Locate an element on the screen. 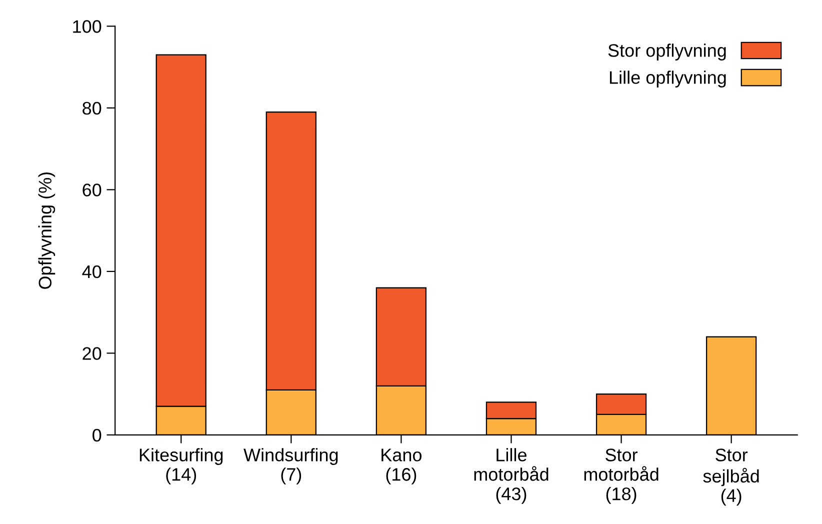 The width and height of the screenshot is (822, 524). y-tick-label: 0 is located at coordinates (97, 435).